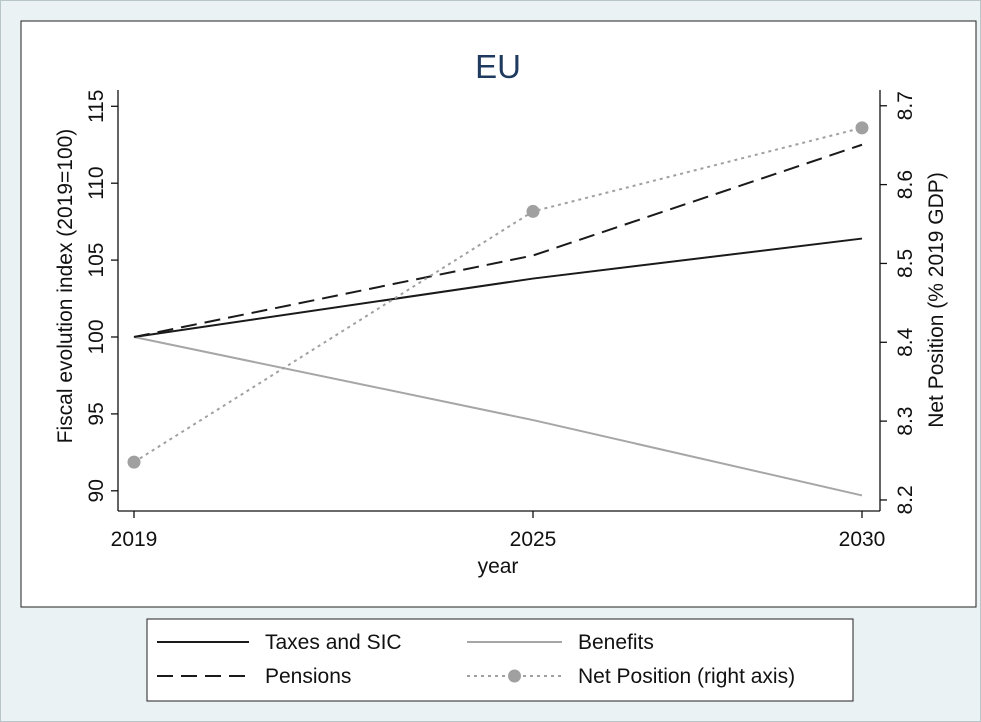 The height and width of the screenshot is (722, 981). Describe the element at coordinates (134, 539) in the screenshot. I see `x-tick-label: 2019` at that location.